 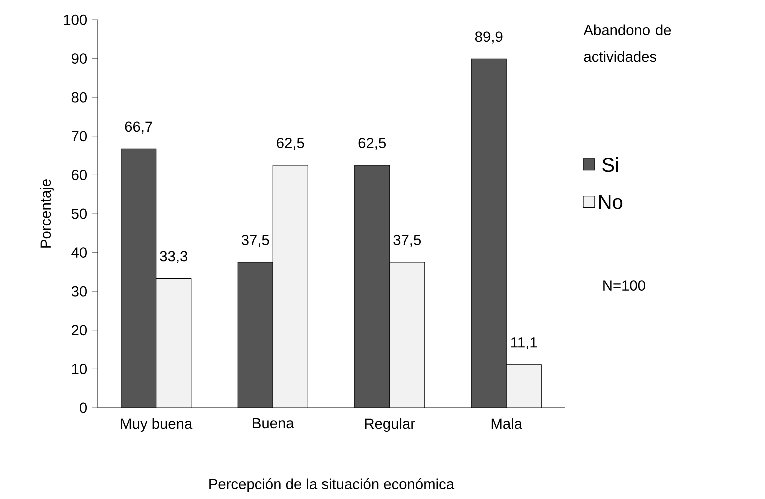 What do you see at coordinates (138, 128) in the screenshot?
I see `data-label: 66,7` at bounding box center [138, 128].